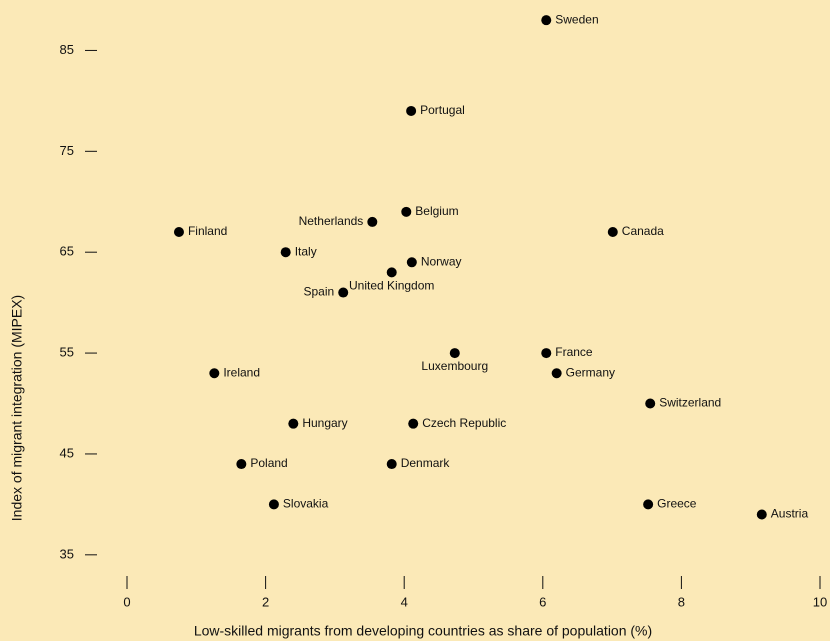 The width and height of the screenshot is (830, 641). I want to click on point-label: Poland, so click(268, 463).